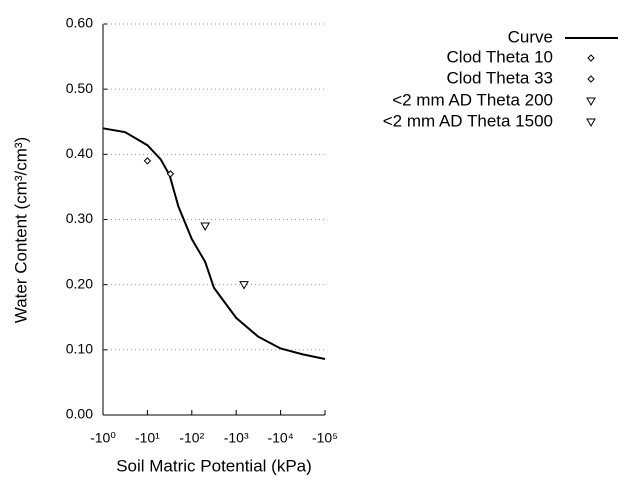  Describe the element at coordinates (147, 438) in the screenshot. I see `x-tick-label: -10¹` at that location.